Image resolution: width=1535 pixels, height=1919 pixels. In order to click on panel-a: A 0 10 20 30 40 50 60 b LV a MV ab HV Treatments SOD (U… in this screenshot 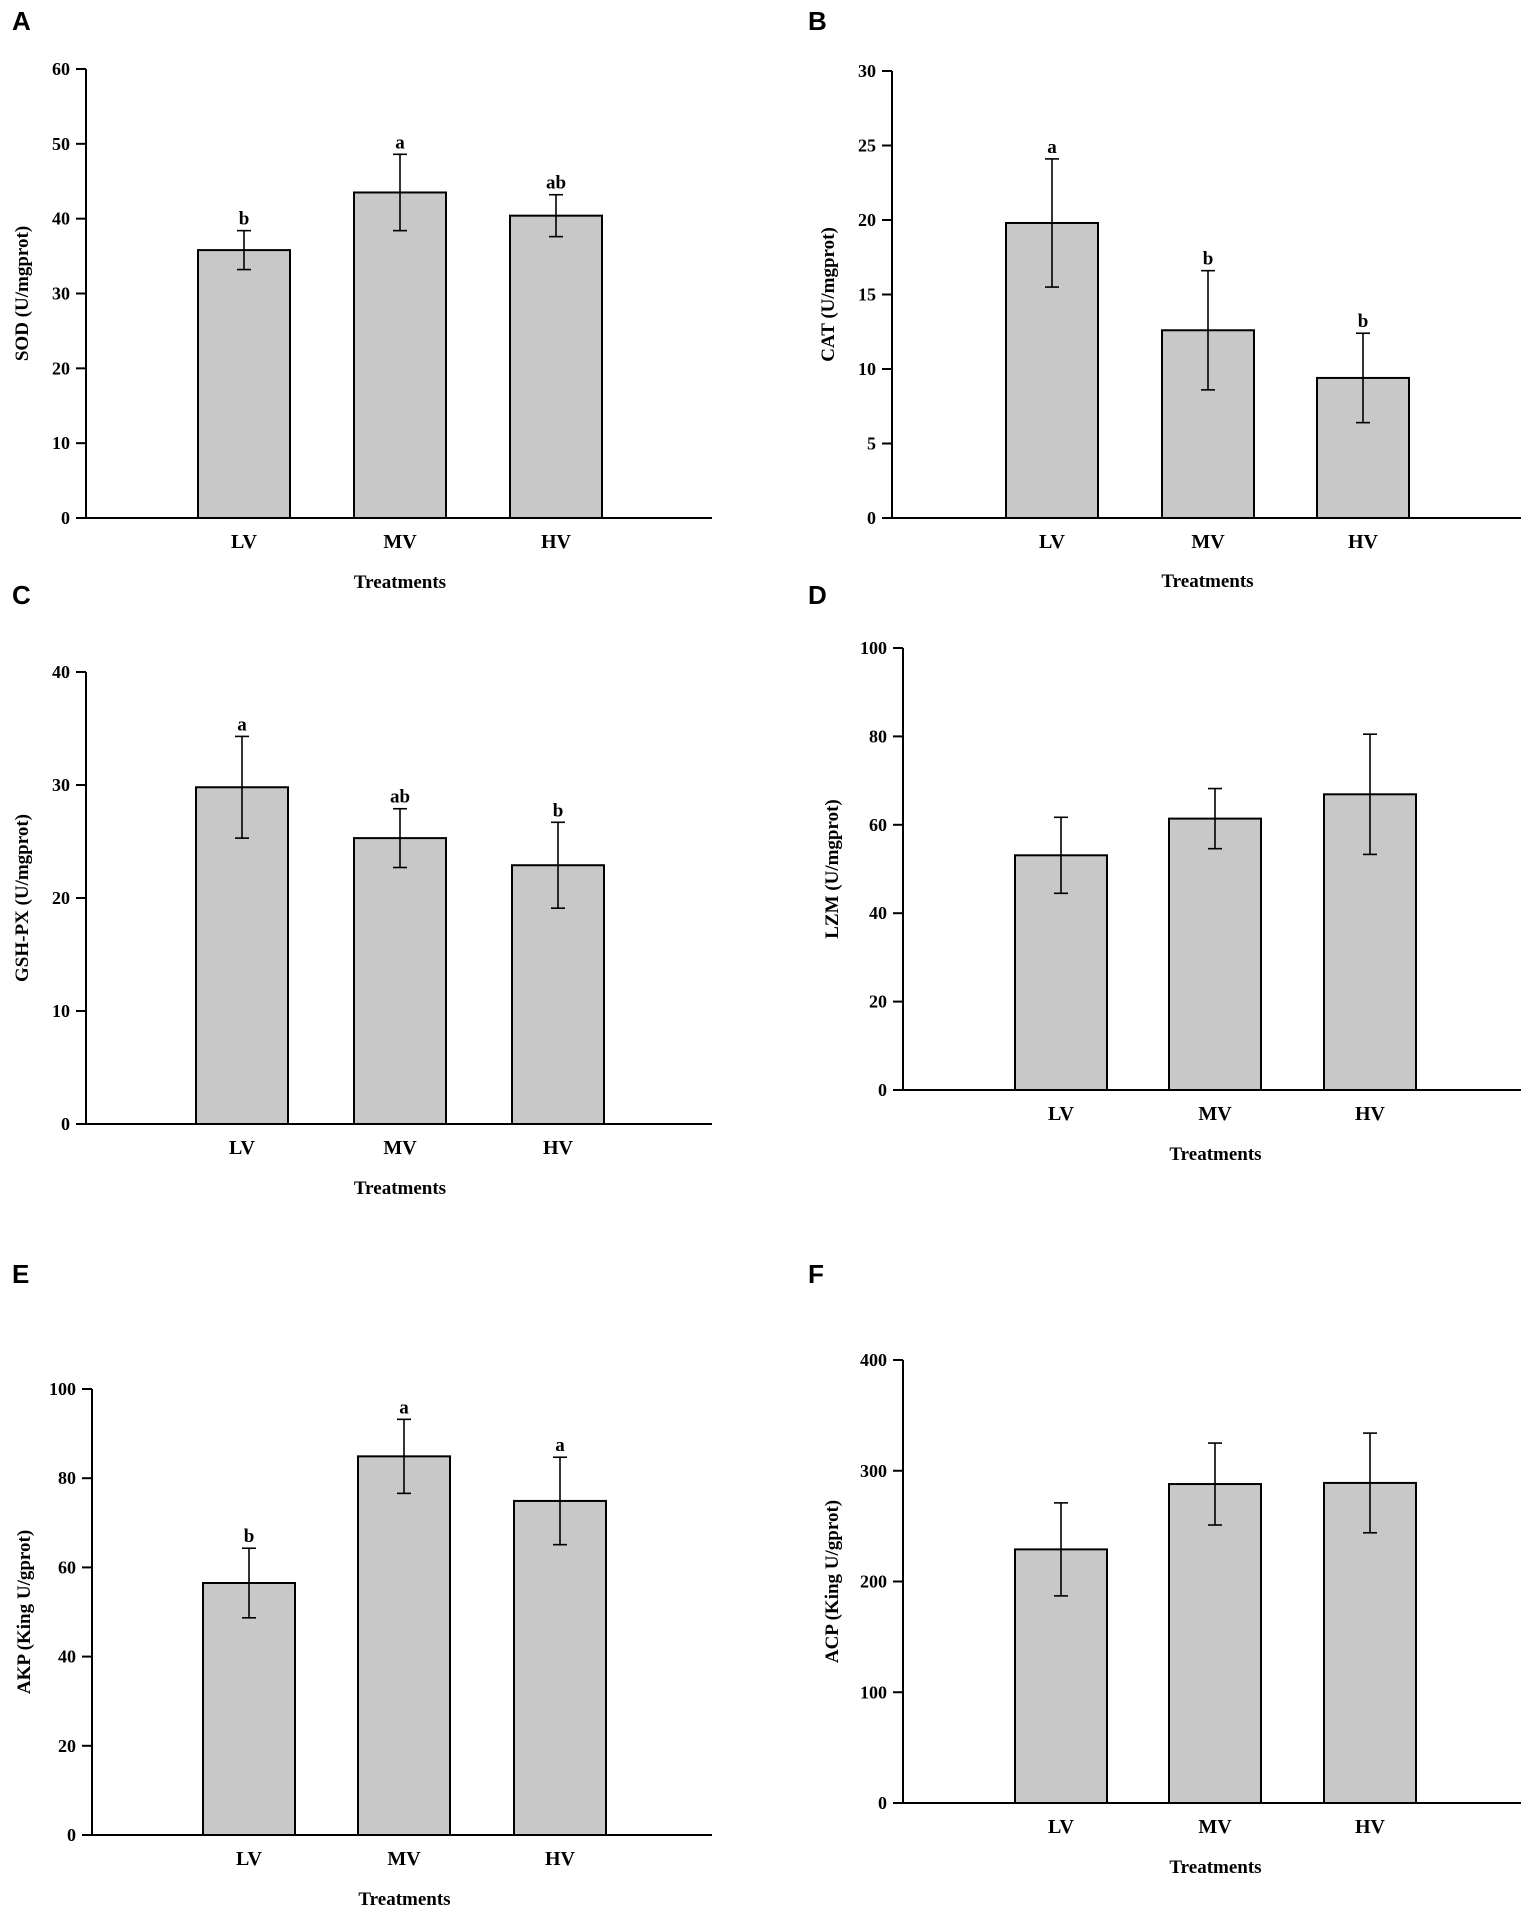, I will do `click(362, 299)`.